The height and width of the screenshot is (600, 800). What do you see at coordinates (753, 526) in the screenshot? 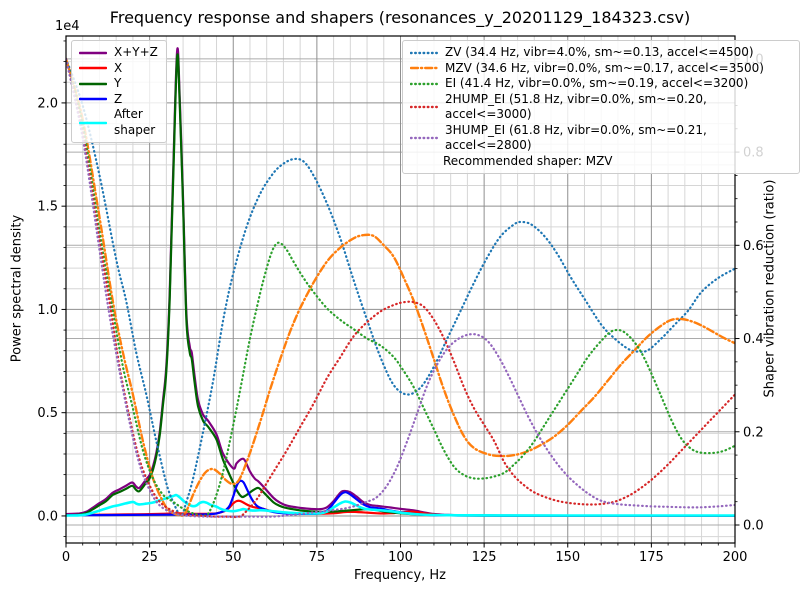
I see `y-right-tick-label: 0.0` at bounding box center [753, 526].